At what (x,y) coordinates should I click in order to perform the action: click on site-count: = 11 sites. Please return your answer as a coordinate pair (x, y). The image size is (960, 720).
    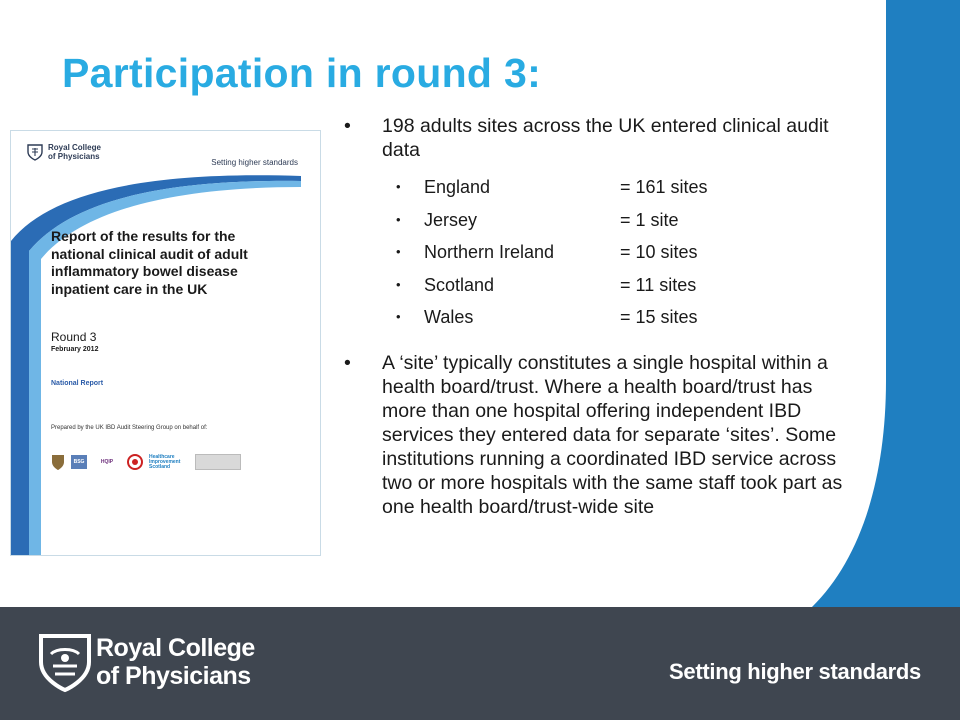
    Looking at the image, I should click on (658, 284).